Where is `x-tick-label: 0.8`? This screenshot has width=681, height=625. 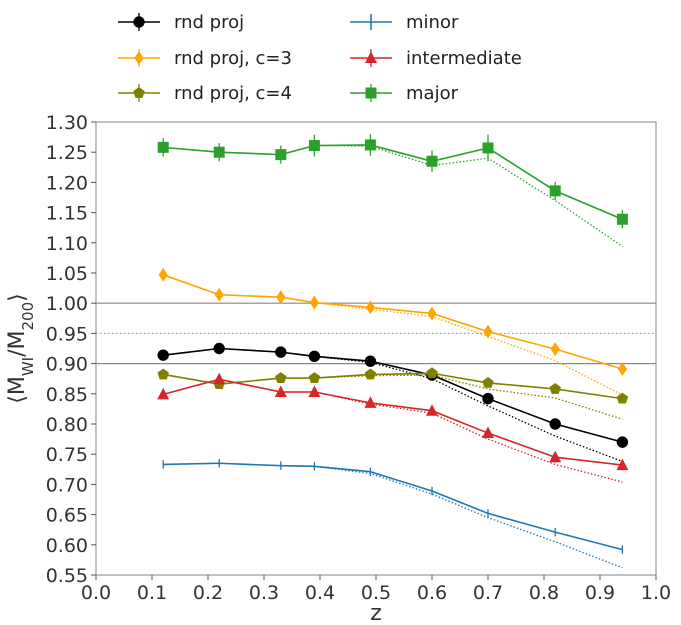
x-tick-label: 0.8 is located at coordinates (544, 593).